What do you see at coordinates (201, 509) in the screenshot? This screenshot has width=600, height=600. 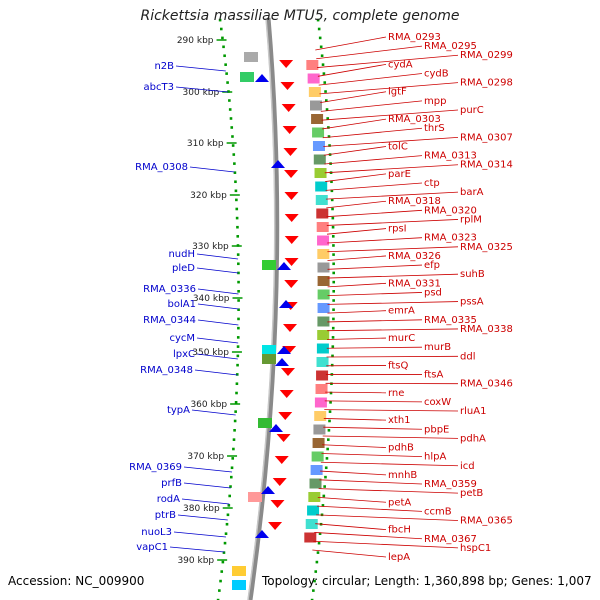 I see `tick-label: 380 kbp` at bounding box center [201, 509].